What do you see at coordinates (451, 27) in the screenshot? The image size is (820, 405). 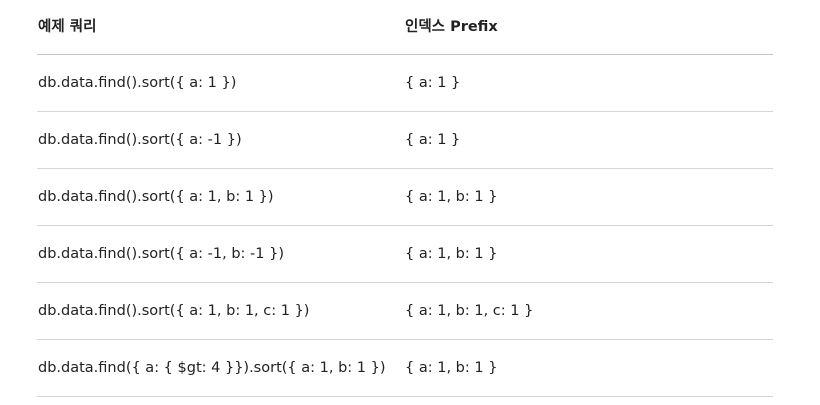 I see `header-index-prefix: 인덱스 Prefix` at bounding box center [451, 27].